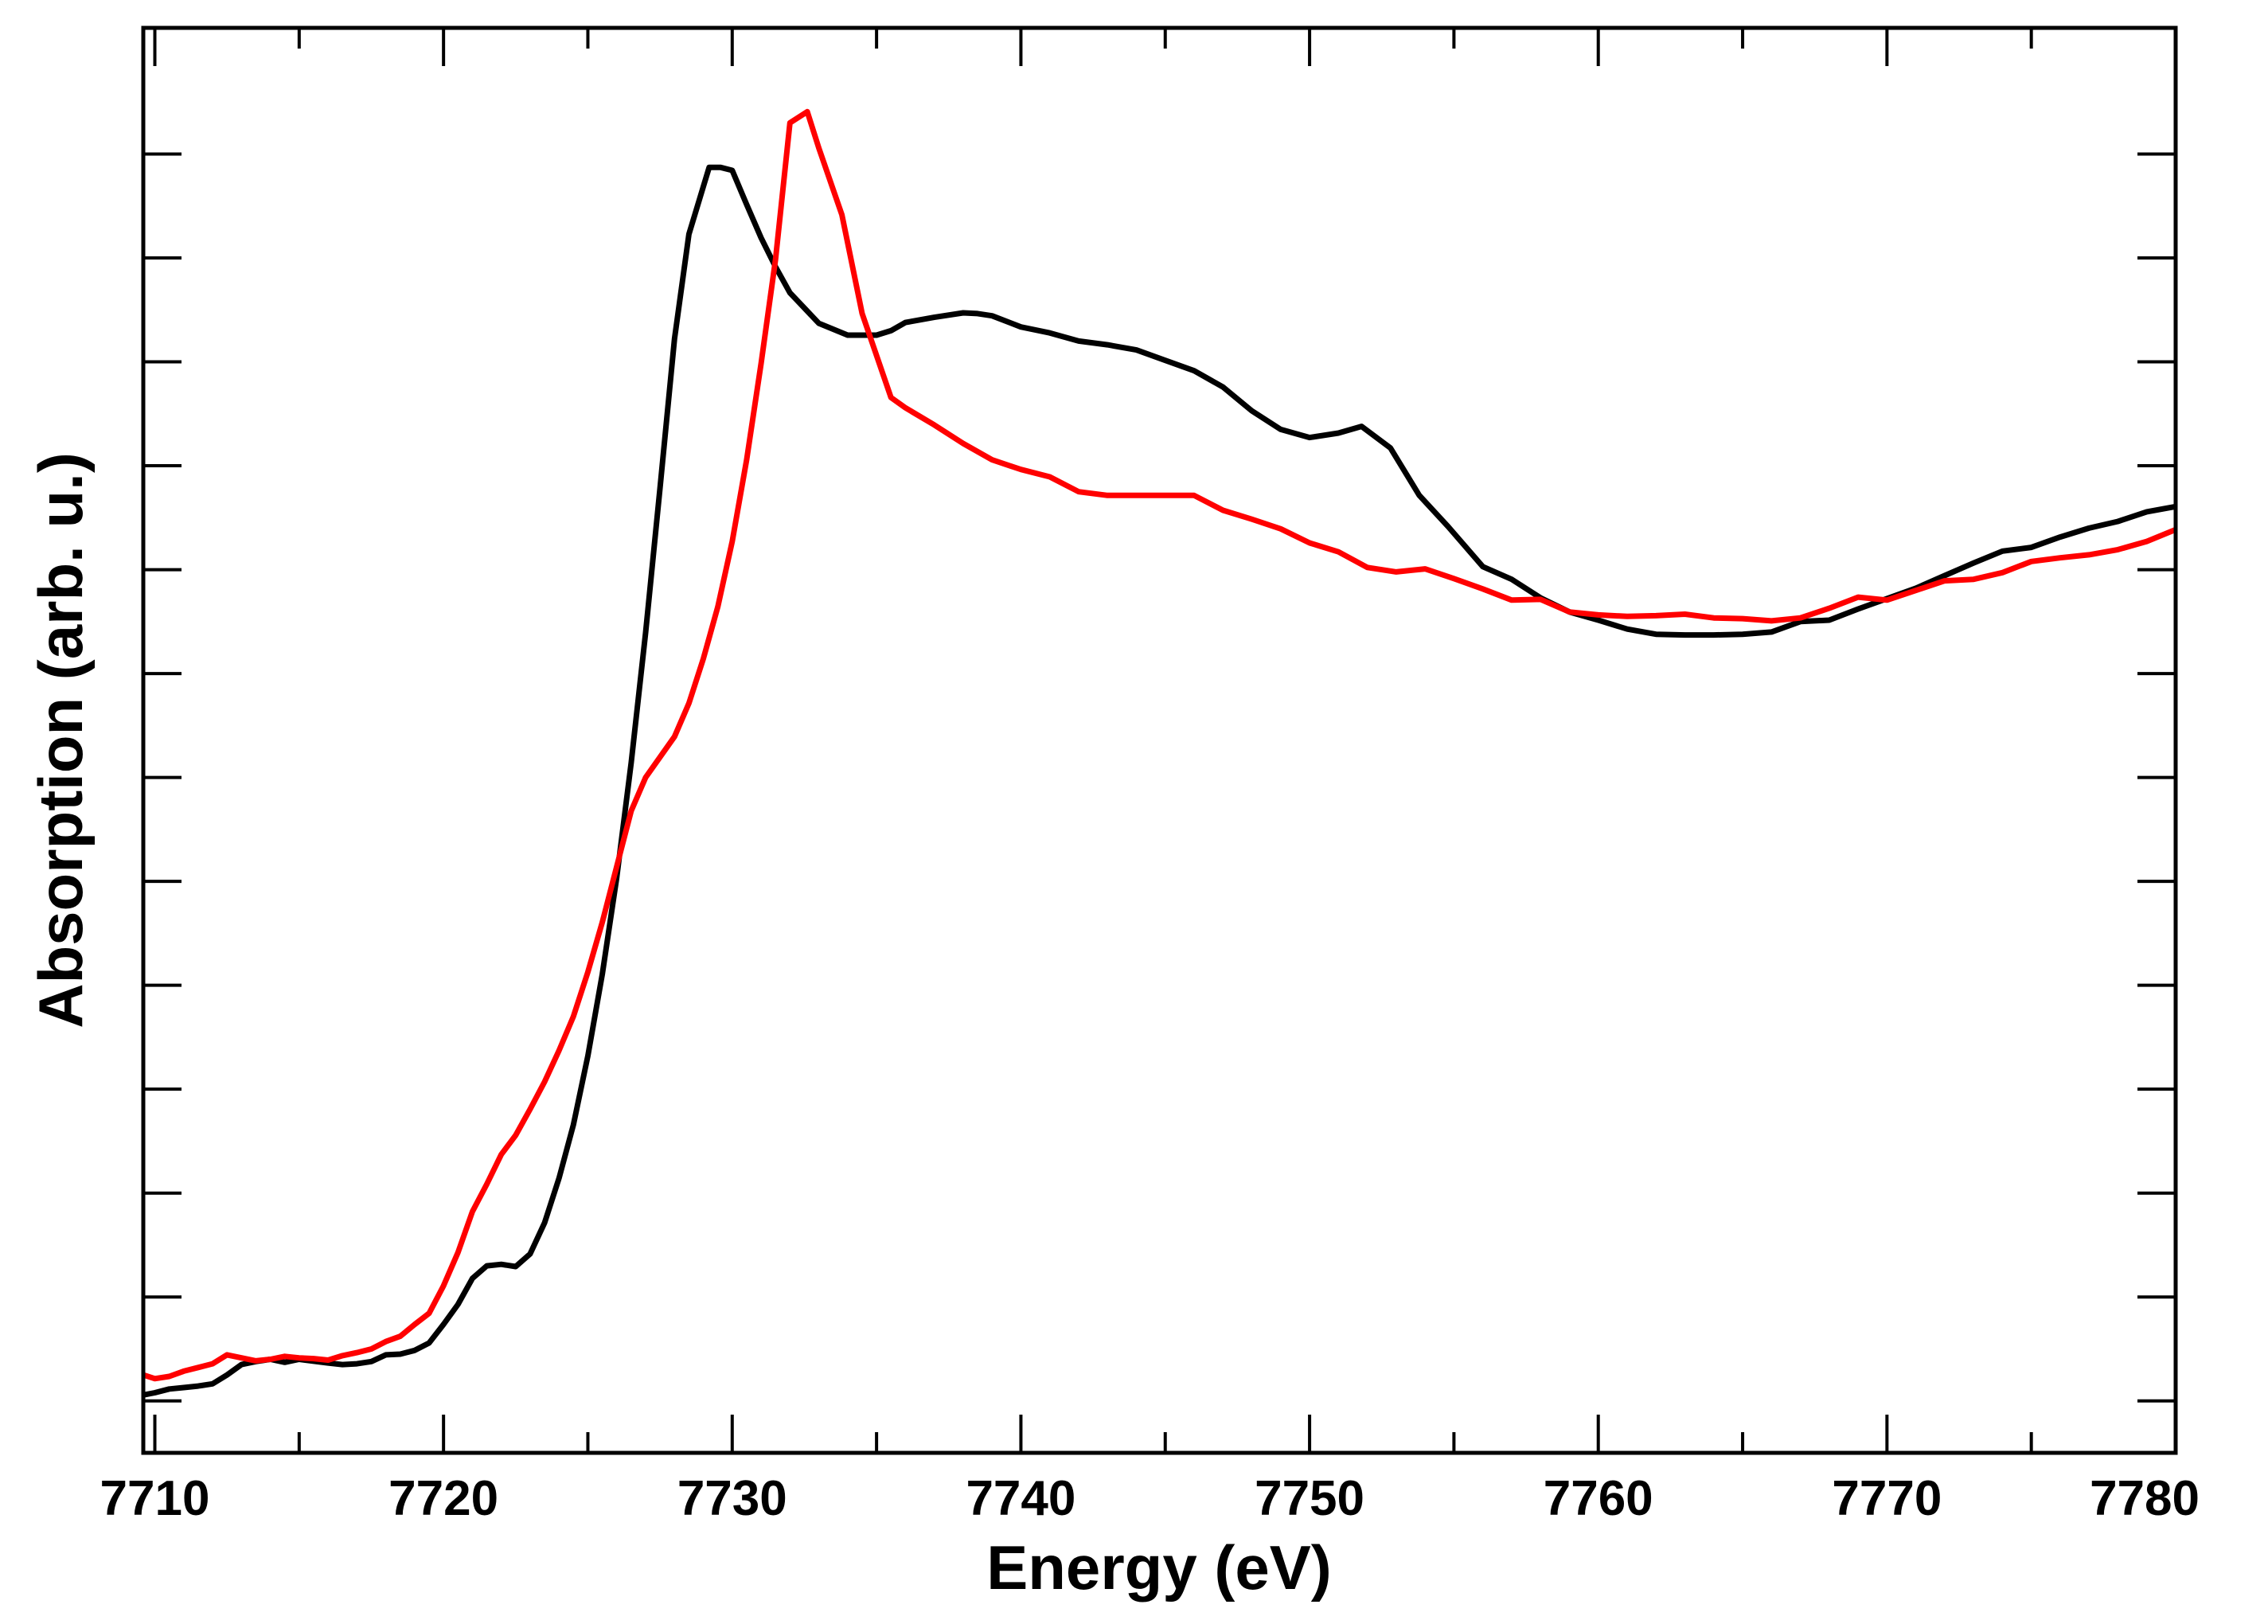 Image resolution: width=2268 pixels, height=1624 pixels. What do you see at coordinates (1158, 1567) in the screenshot?
I see `x-axis-title: Energy (eV)` at bounding box center [1158, 1567].